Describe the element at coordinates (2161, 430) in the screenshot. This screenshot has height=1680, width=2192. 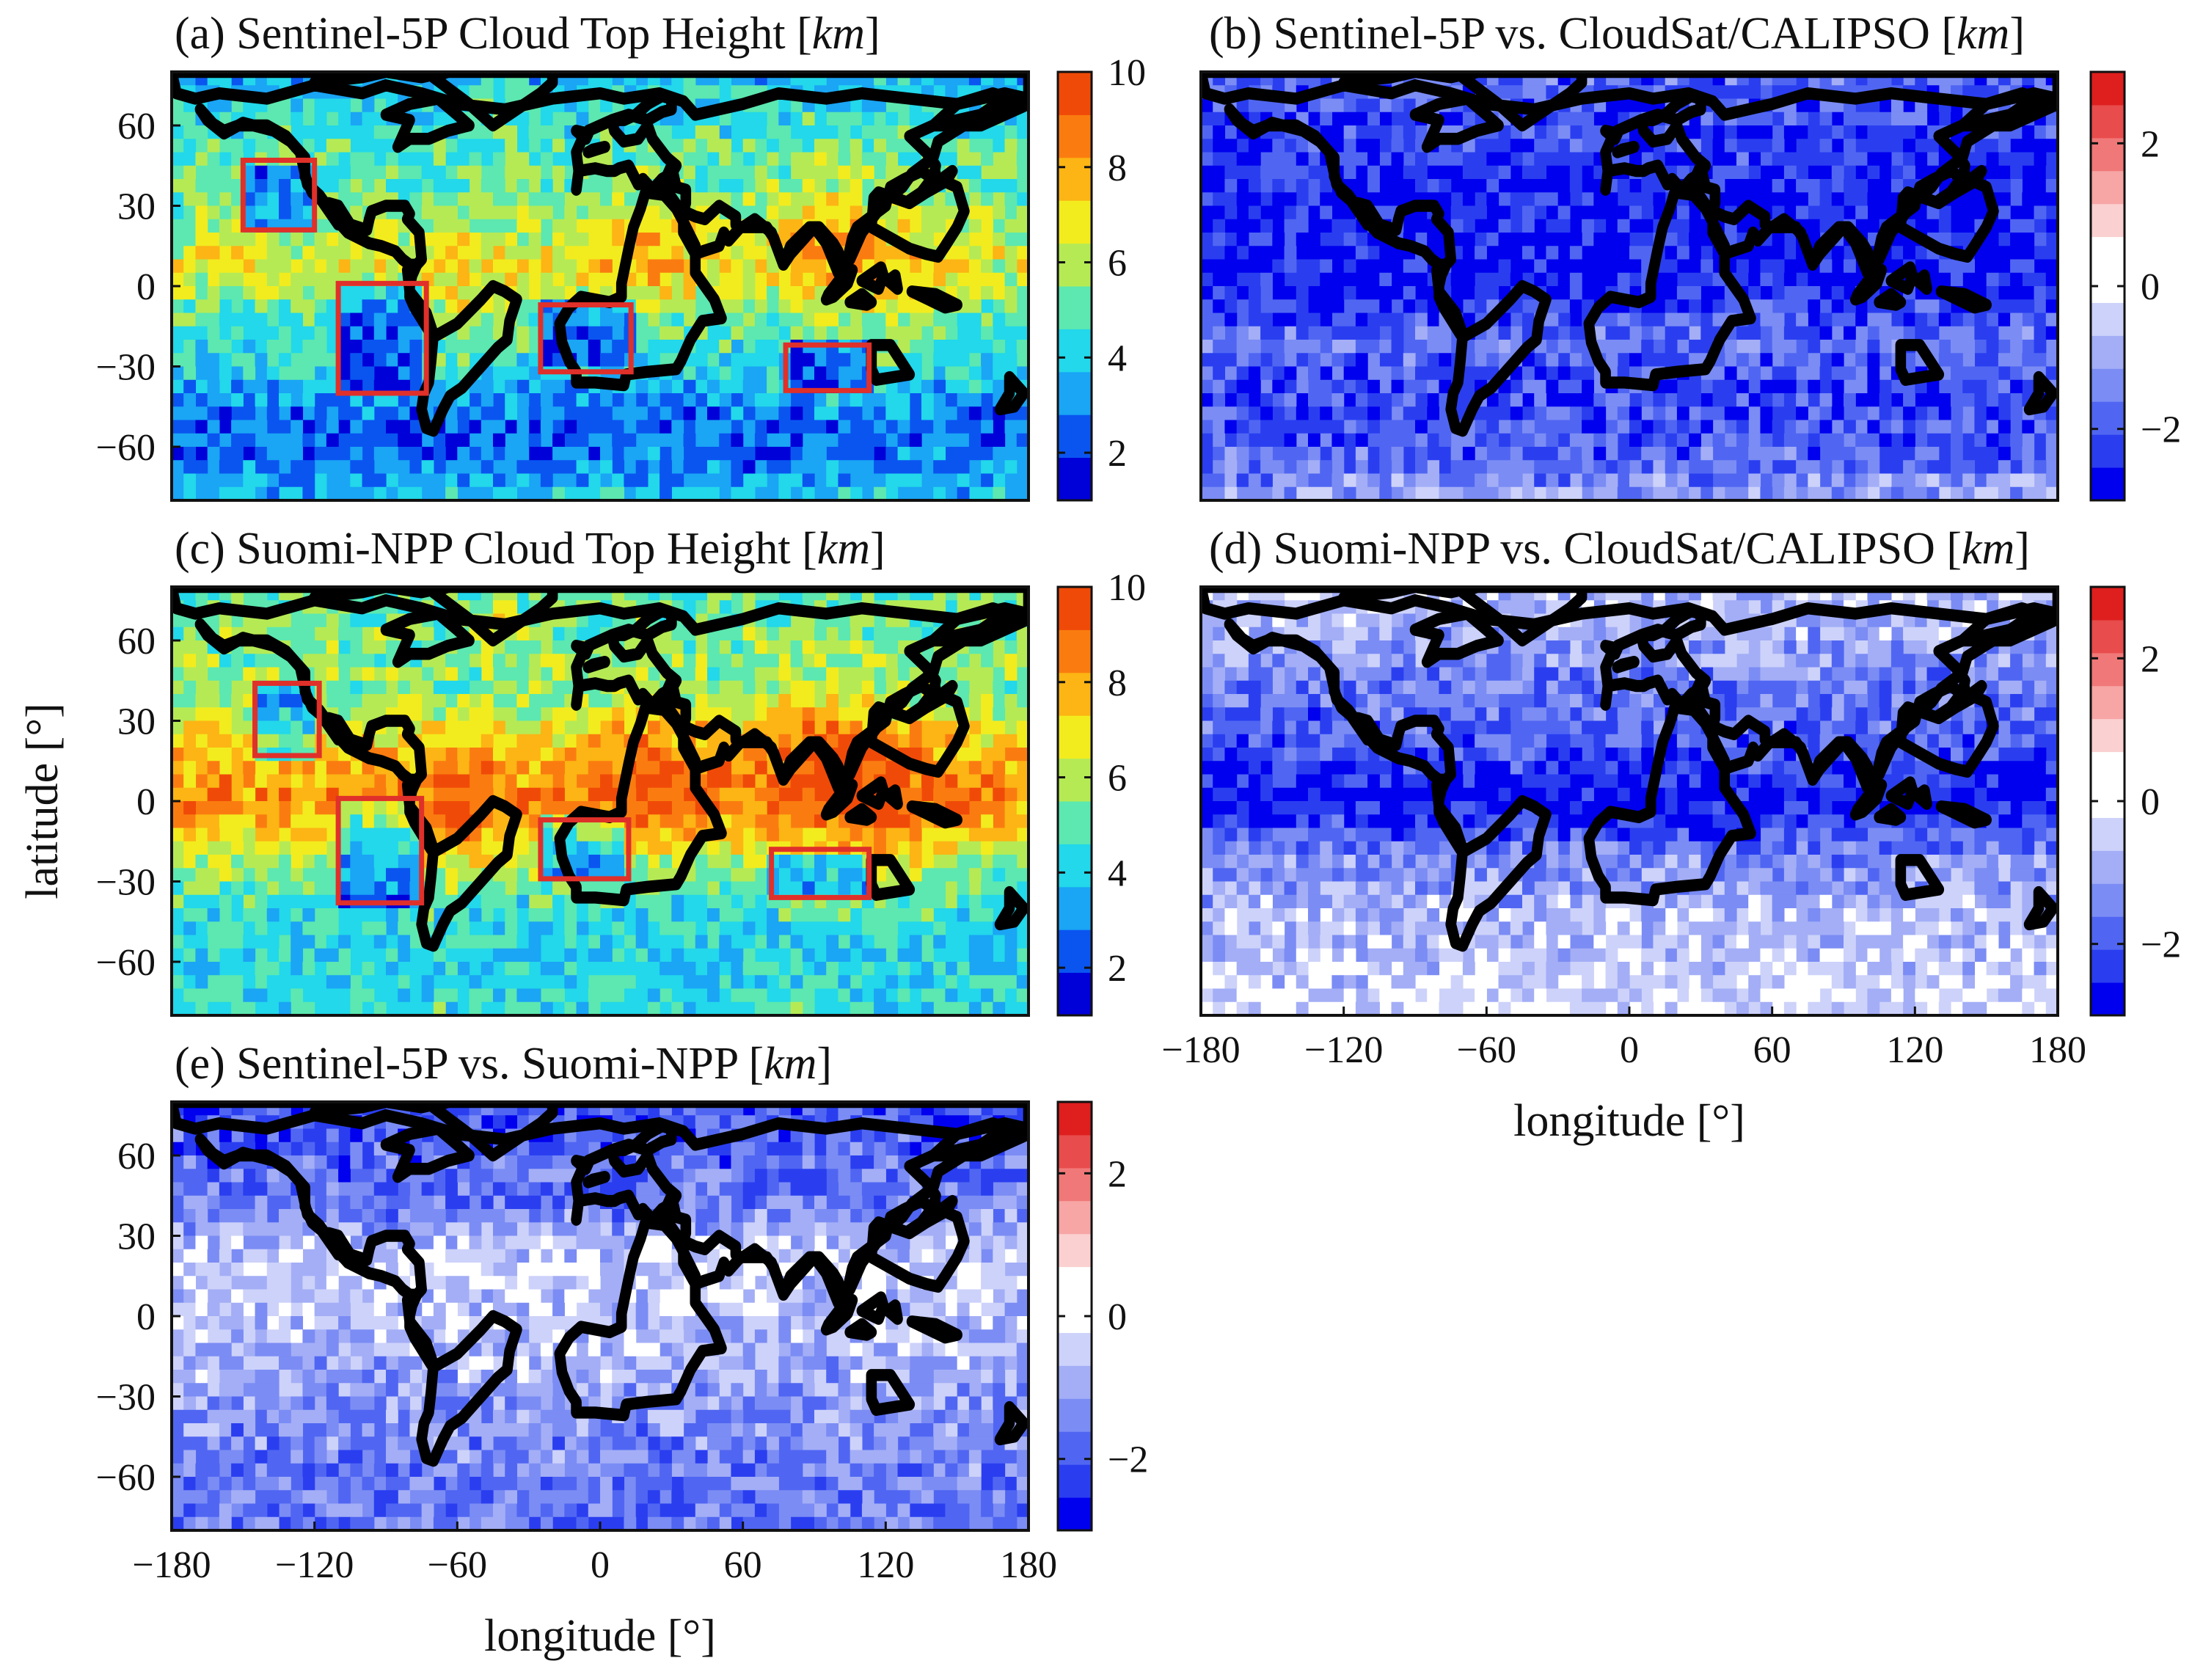
I see `colorbar-tick-label-b: −2` at that location.